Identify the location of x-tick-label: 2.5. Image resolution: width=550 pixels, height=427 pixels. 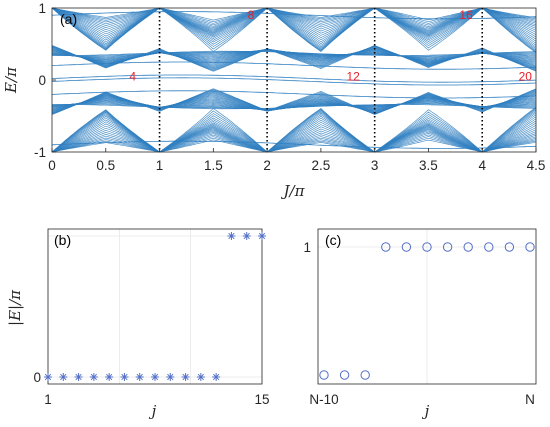
(320, 165).